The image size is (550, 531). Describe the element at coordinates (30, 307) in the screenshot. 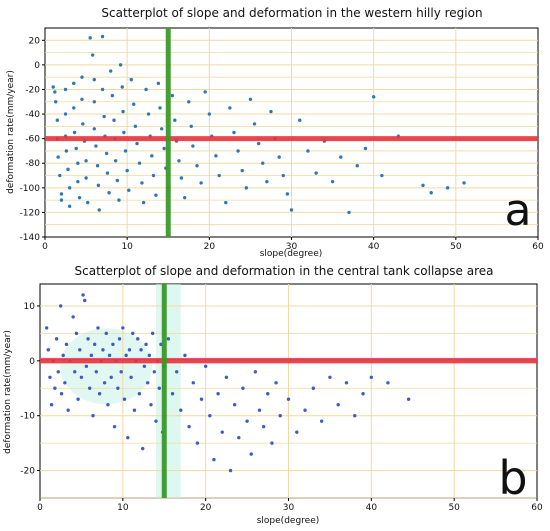

I see `y-tick-label: 10` at that location.